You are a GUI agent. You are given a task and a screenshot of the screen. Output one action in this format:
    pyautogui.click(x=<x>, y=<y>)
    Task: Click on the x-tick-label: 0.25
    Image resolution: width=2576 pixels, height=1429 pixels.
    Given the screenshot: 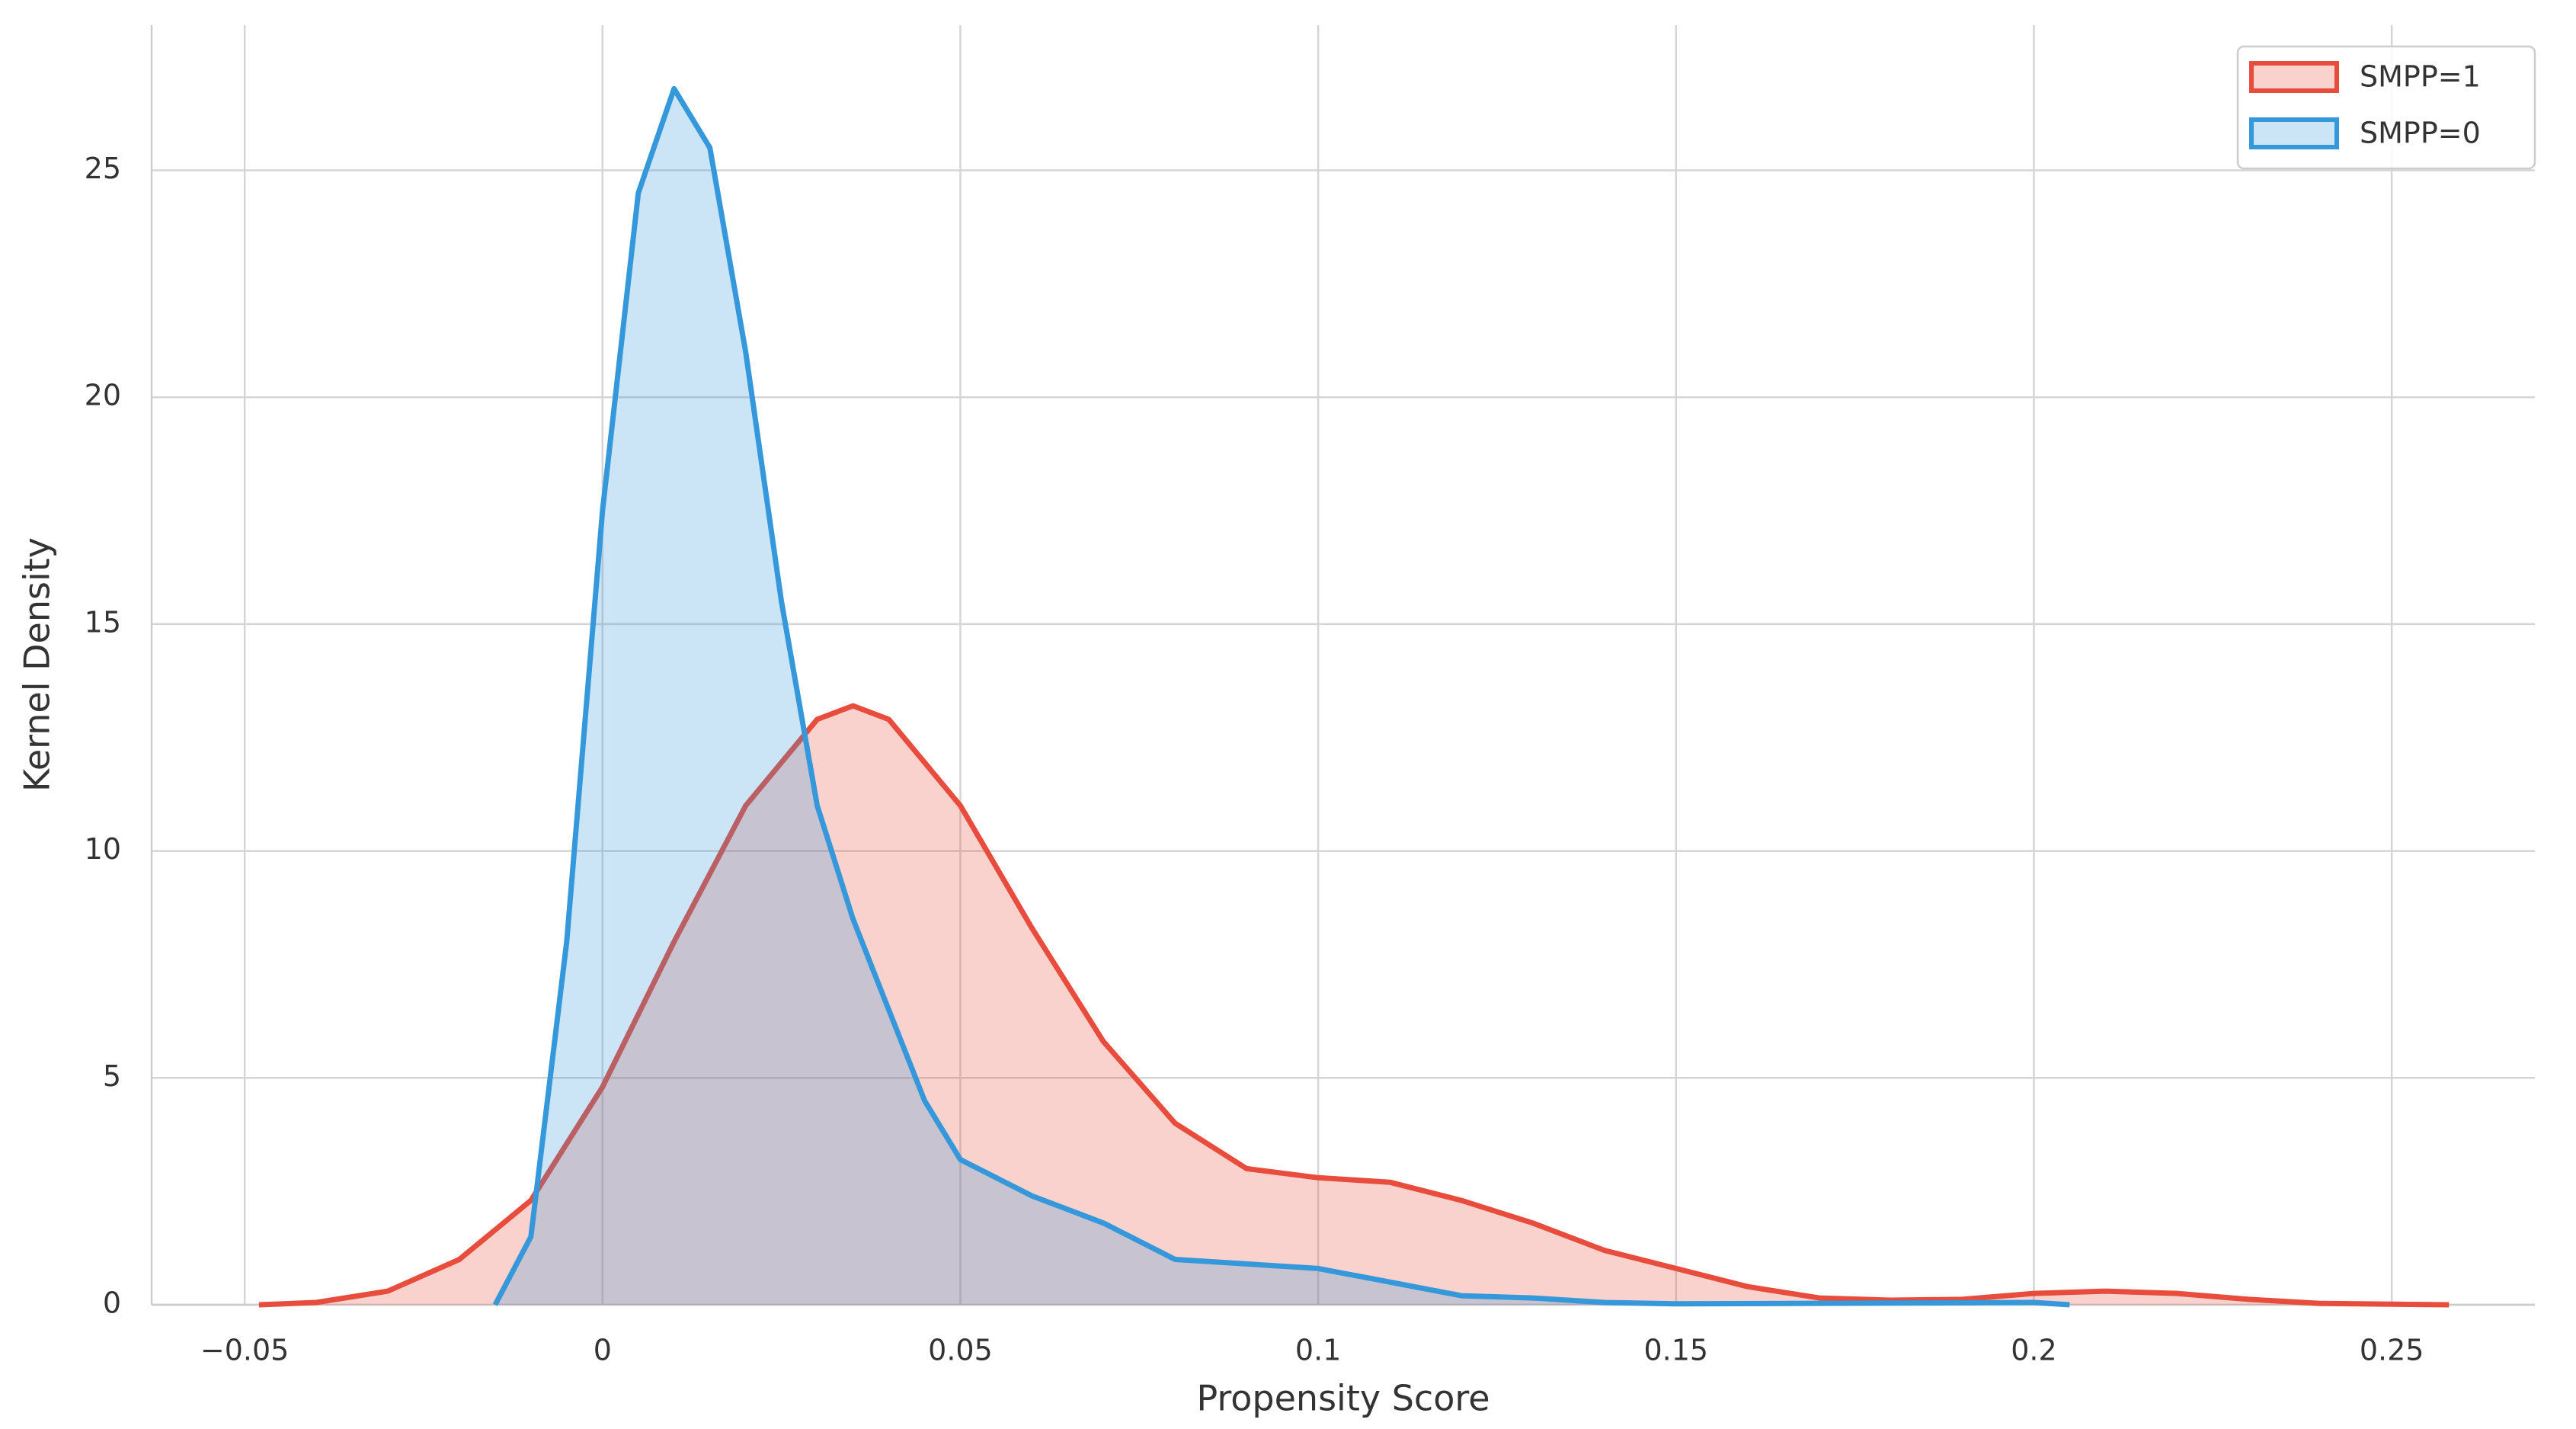 What is the action you would take?
    pyautogui.click(x=2392, y=1350)
    